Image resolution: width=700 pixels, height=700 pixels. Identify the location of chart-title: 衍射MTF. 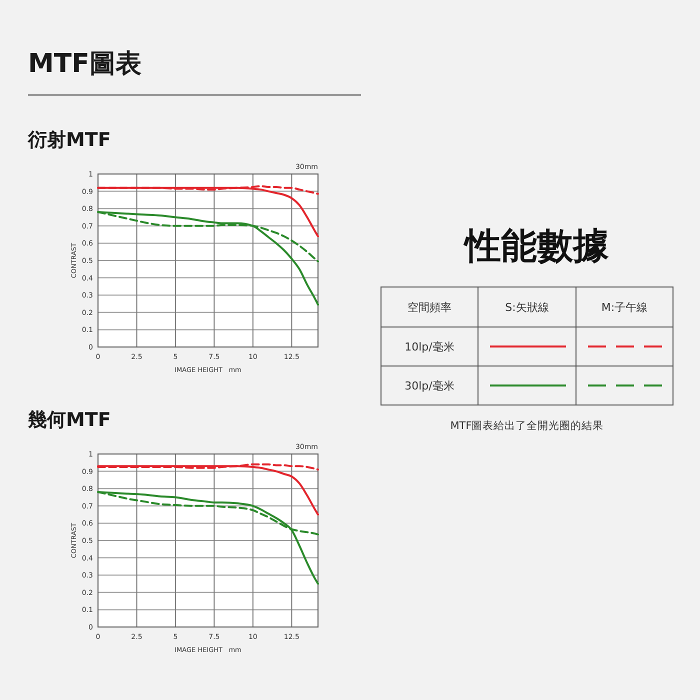
(69, 140).